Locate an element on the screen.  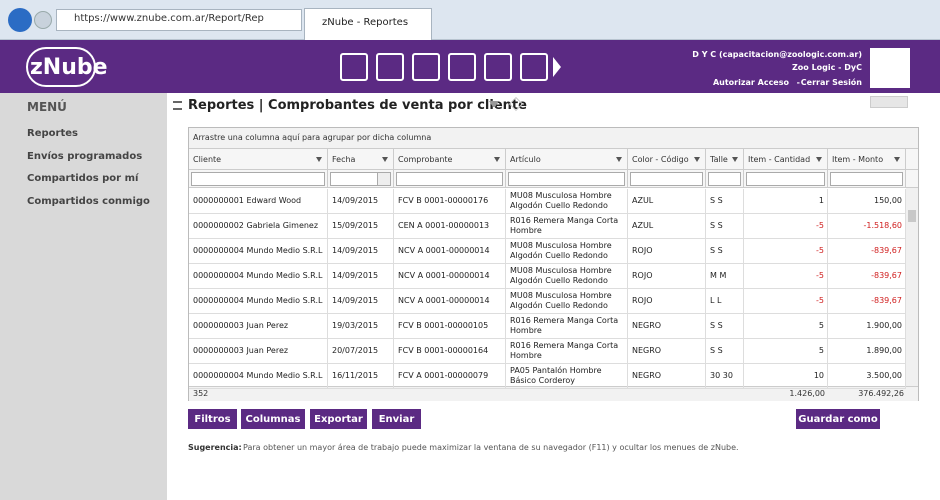
cell: 19/03/2015 is located at coordinates (355, 325).